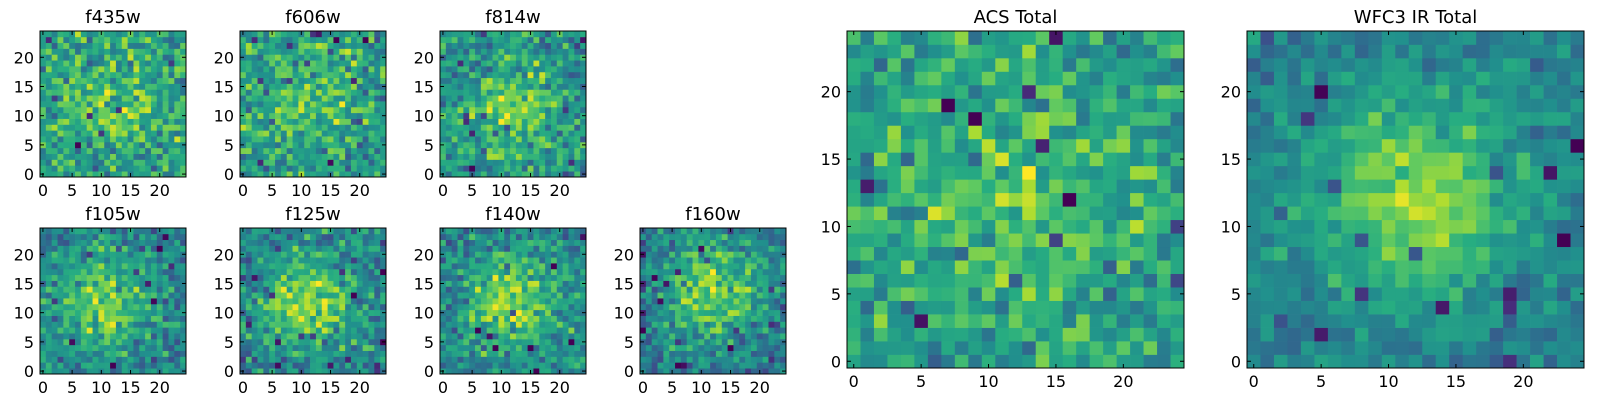  I want to click on y-tick-label: 10, so click(224, 313).